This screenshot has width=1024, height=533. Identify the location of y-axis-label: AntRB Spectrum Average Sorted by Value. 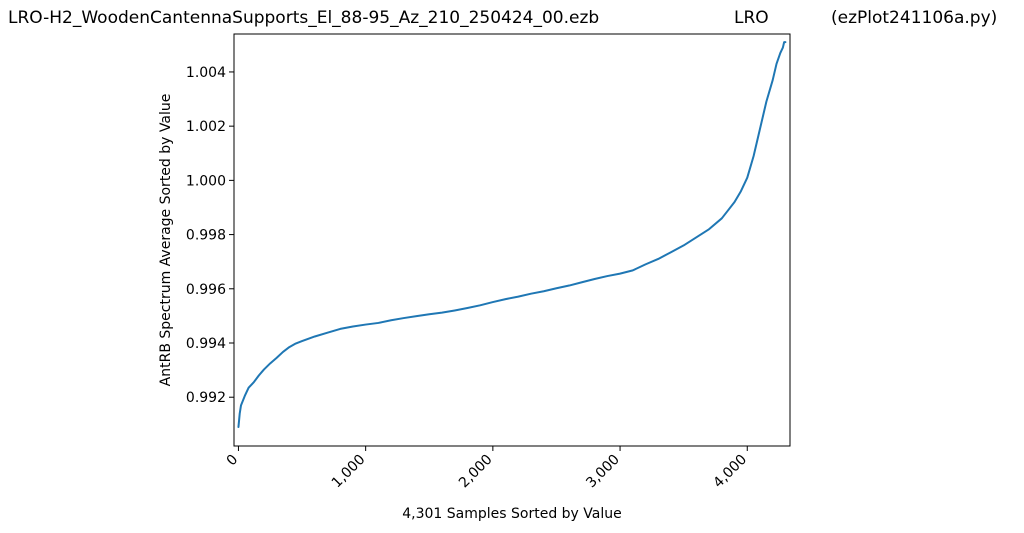
(166, 240).